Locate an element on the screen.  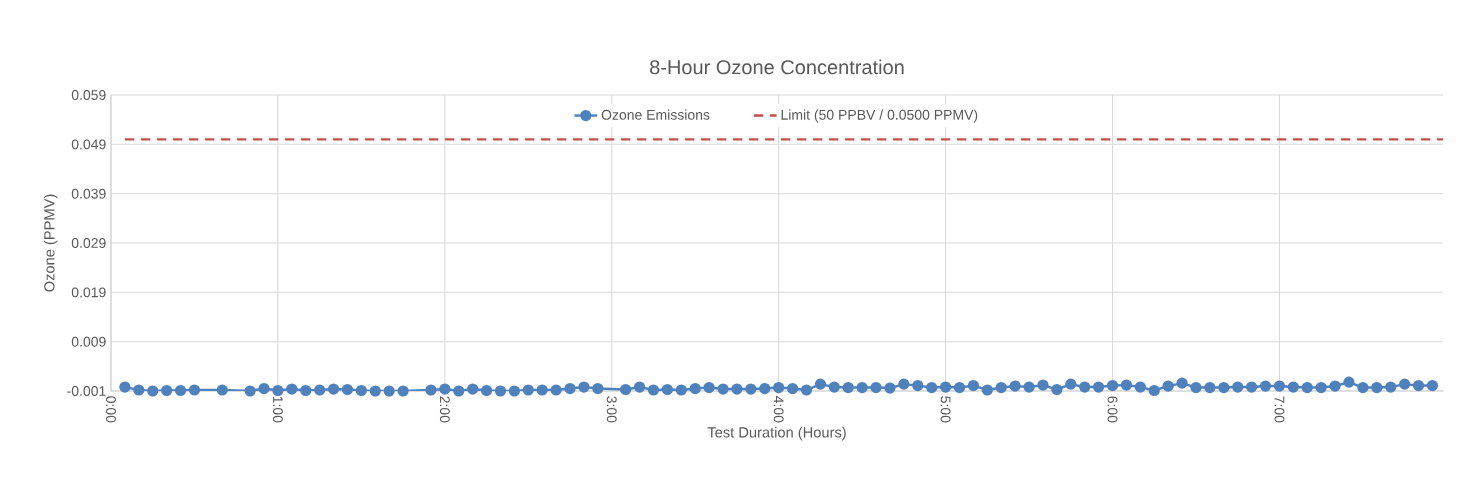
x-tick-label: 6:00 is located at coordinates (1112, 409).